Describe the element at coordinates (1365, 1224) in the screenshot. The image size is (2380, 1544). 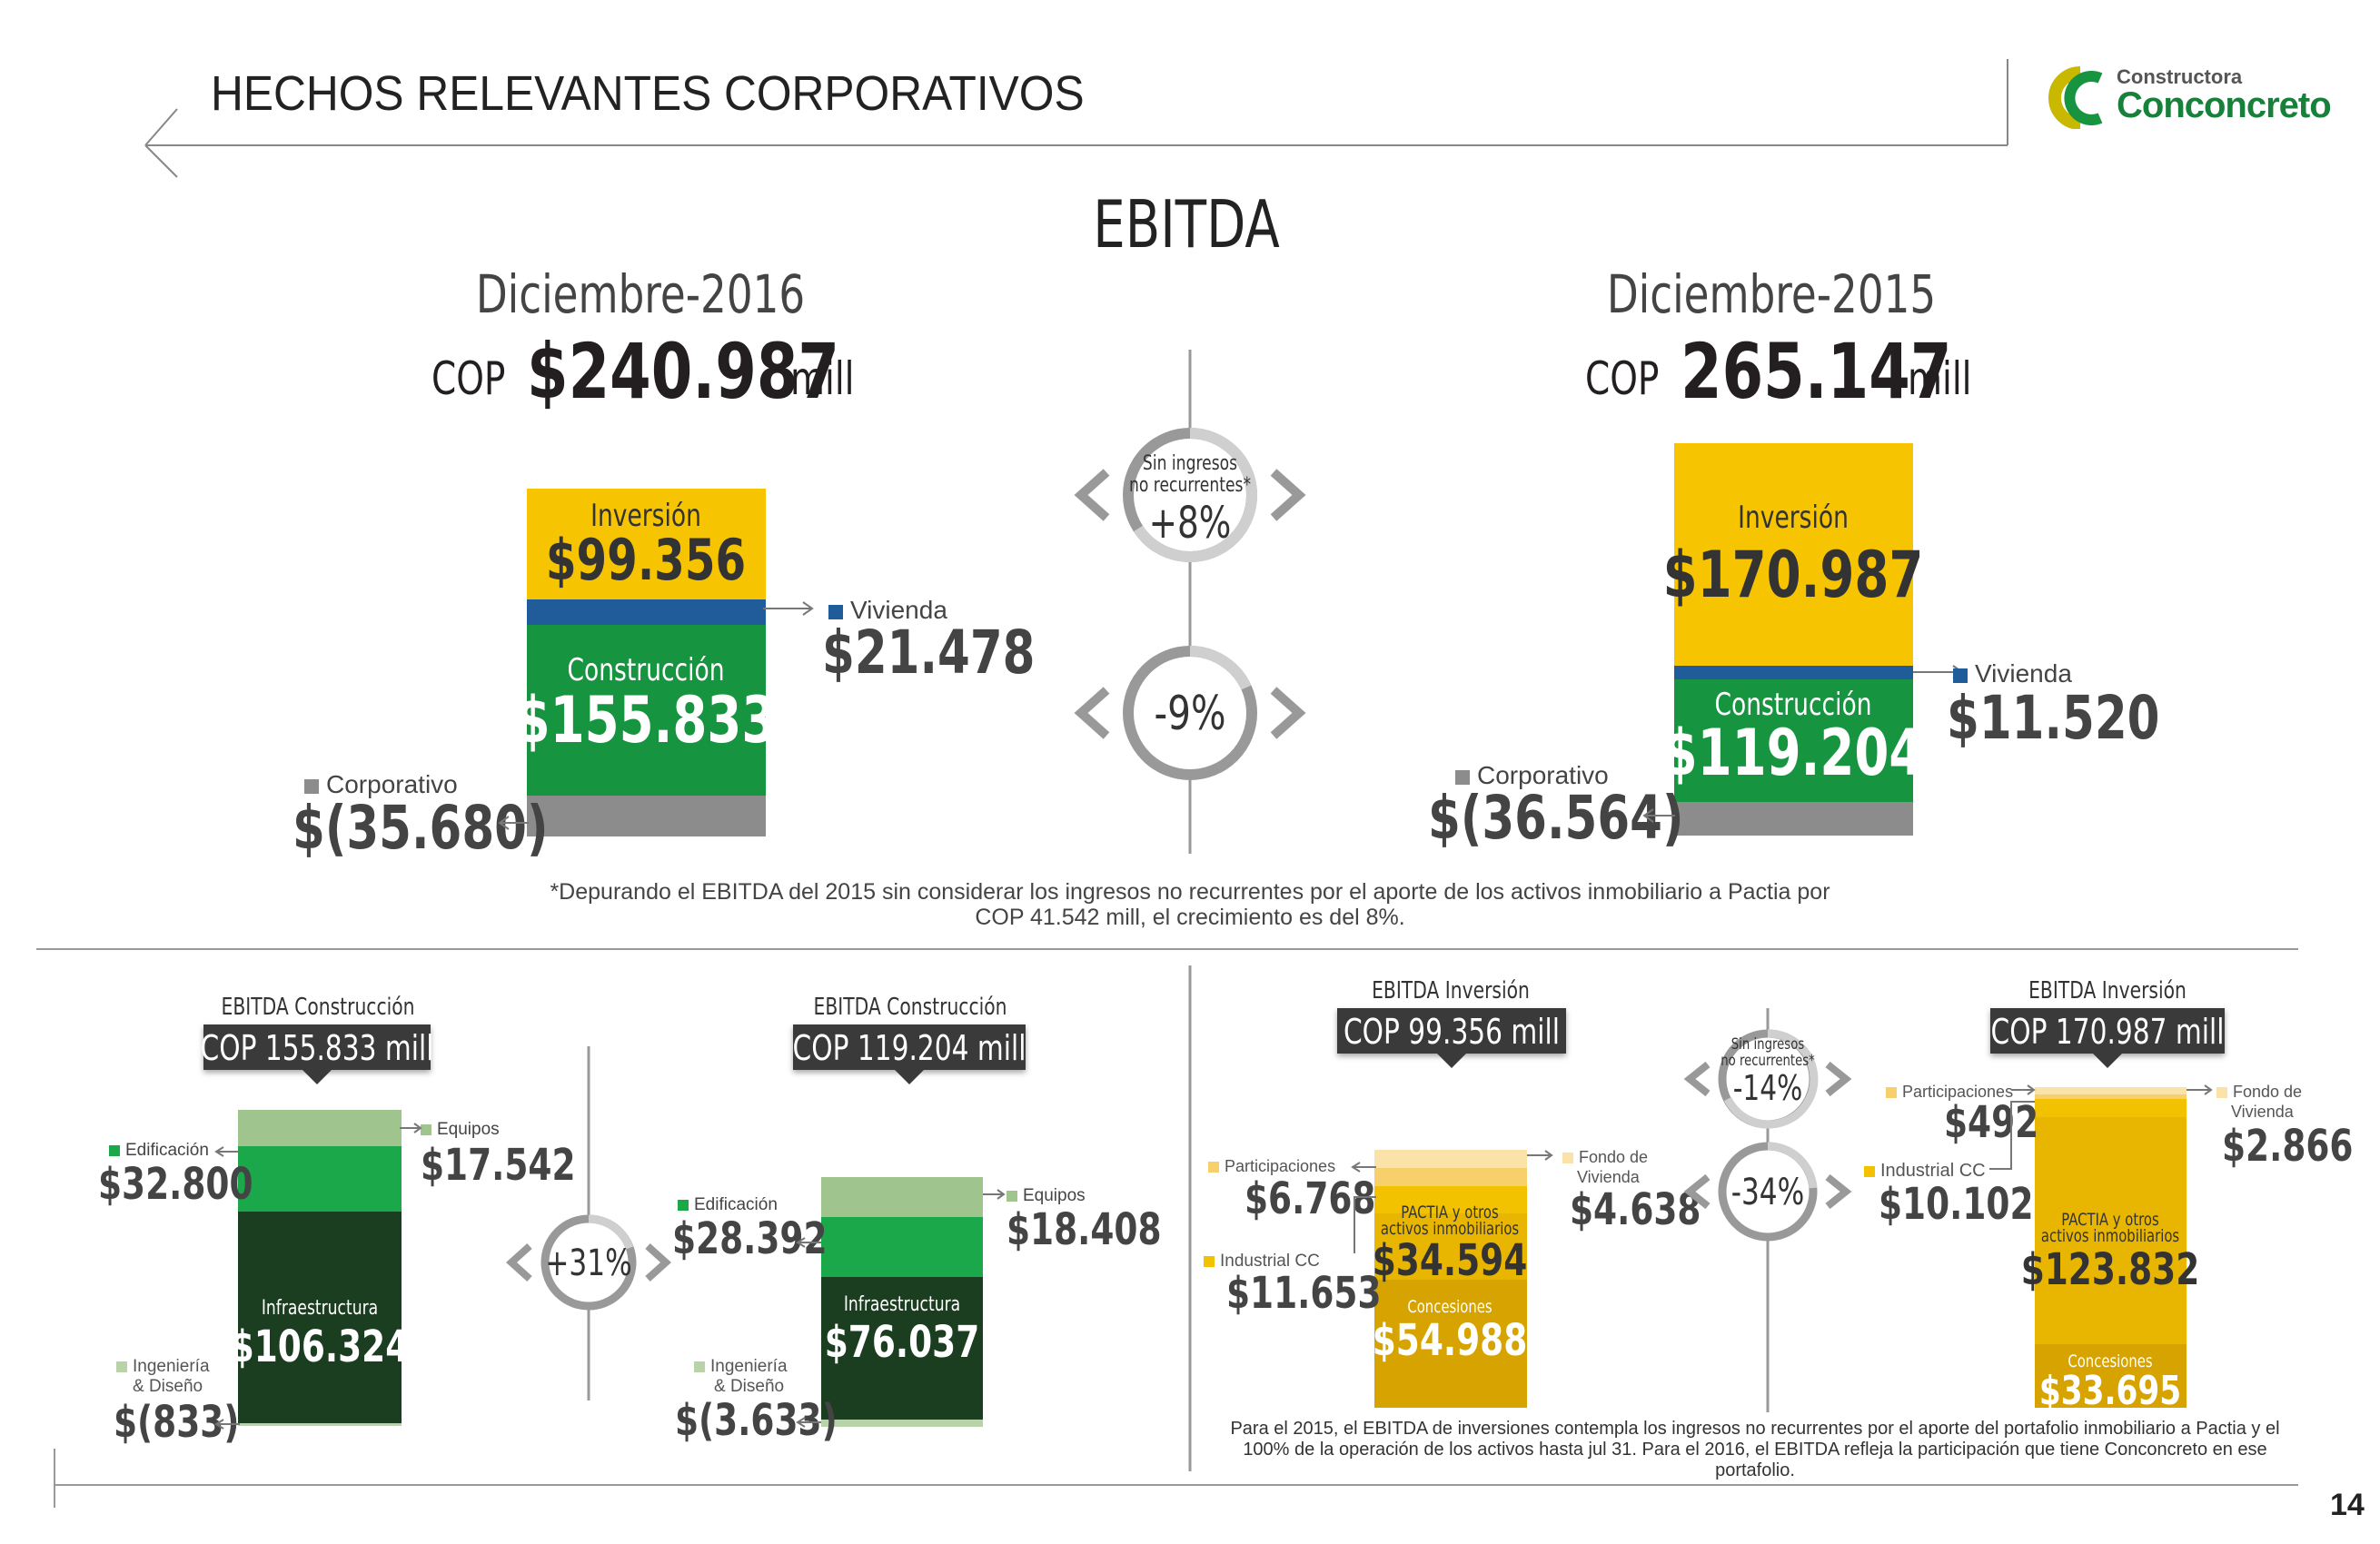
I see `i2016-industrial-arrow-icon` at that location.